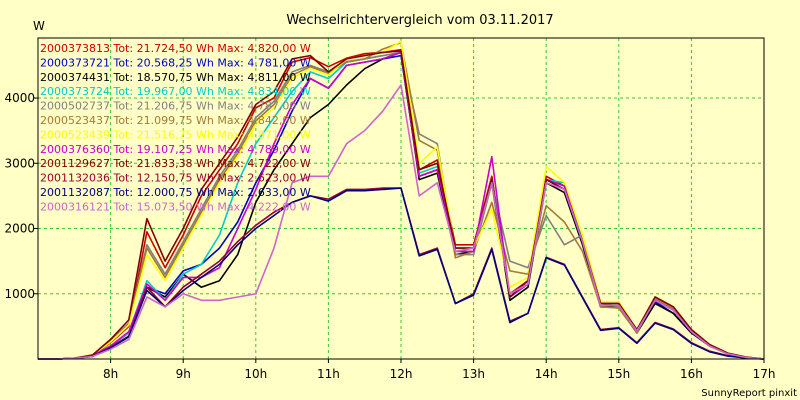 This screenshot has width=800, height=400. Describe the element at coordinates (19, 229) in the screenshot. I see `y-tick-label: 2000` at that location.